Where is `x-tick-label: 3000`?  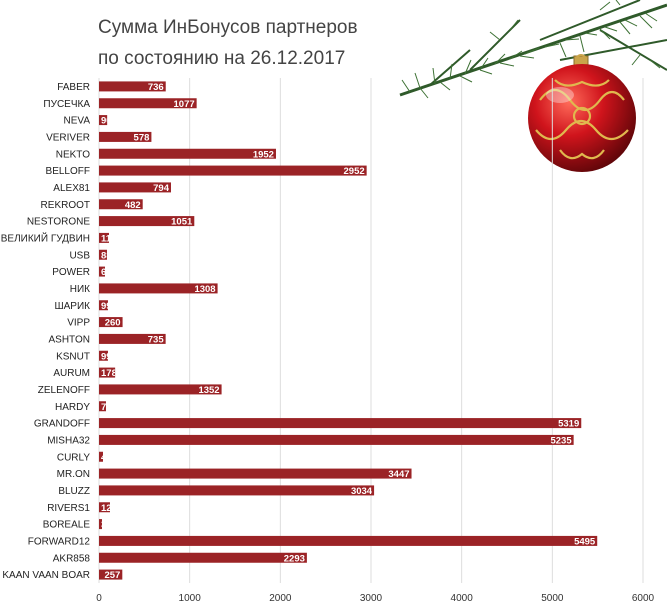 x-tick-label: 3000 is located at coordinates (371, 598).